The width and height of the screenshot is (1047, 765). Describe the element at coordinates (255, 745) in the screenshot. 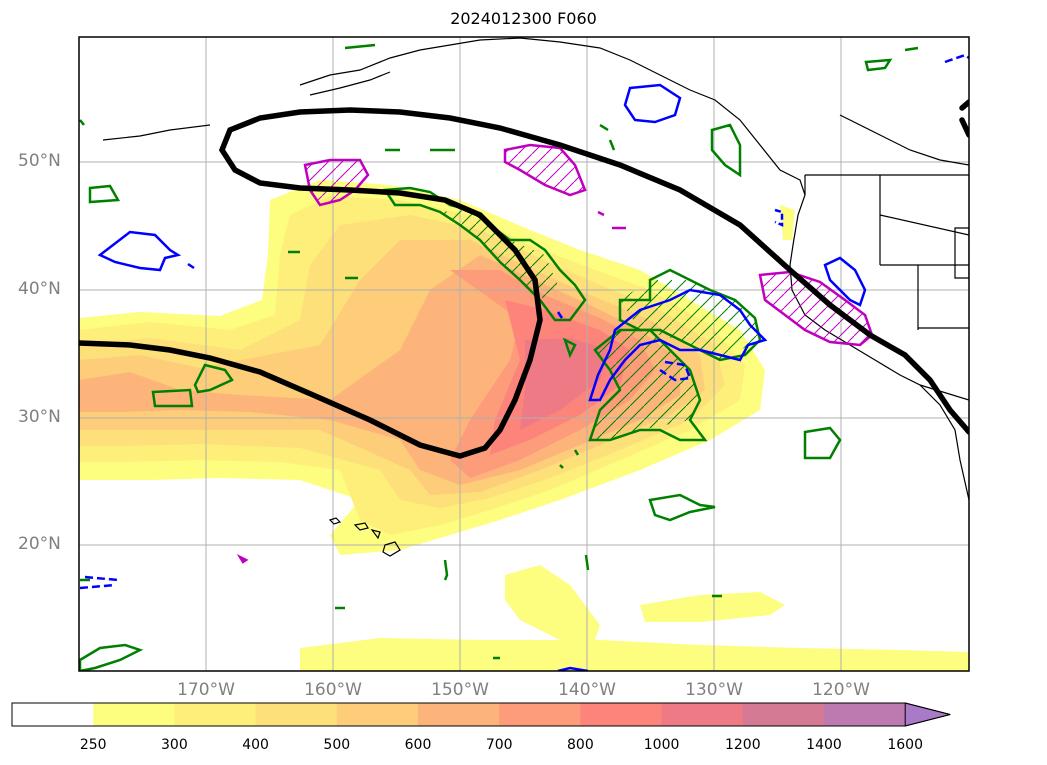

I see `colorbar-tick-label: 400` at that location.